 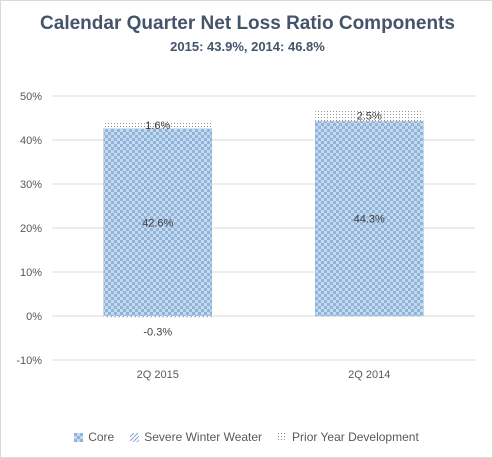 I want to click on legend-label-prior-year-development: Prior Year Development, so click(x=355, y=437).